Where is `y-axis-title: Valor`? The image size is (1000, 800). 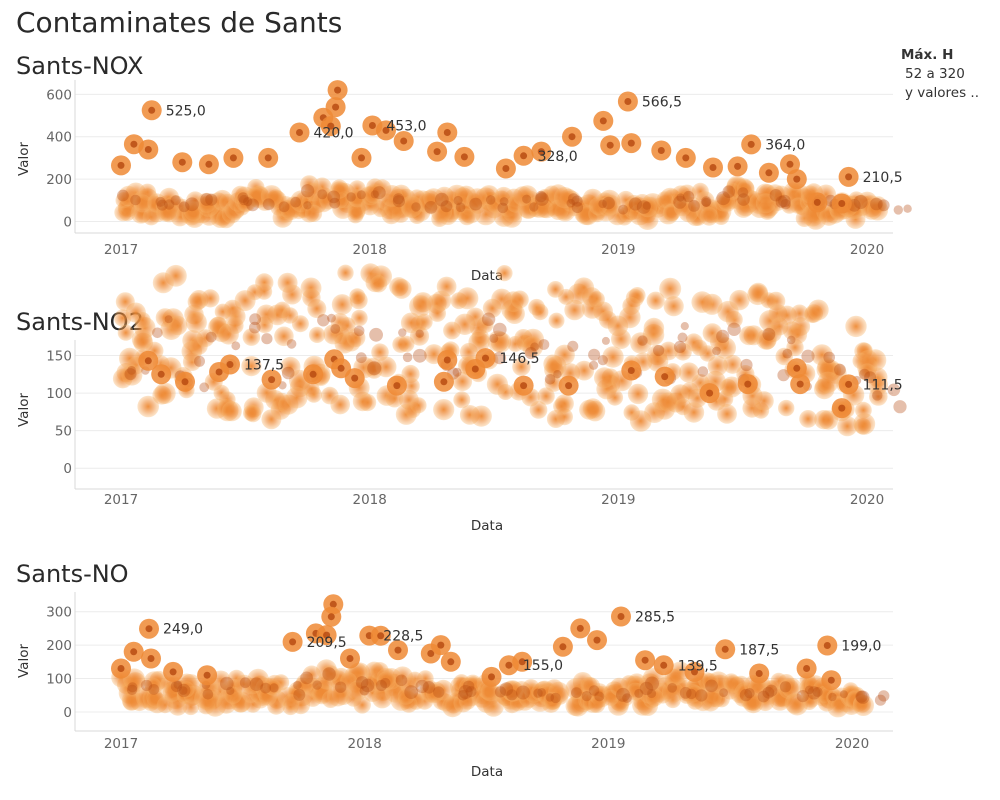 y-axis-title: Valor is located at coordinates (24, 159).